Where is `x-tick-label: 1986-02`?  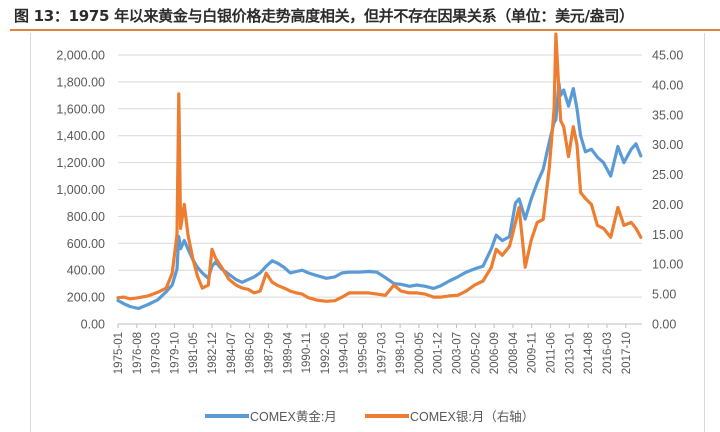 x-tick-label: 1986-02 is located at coordinates (251, 353).